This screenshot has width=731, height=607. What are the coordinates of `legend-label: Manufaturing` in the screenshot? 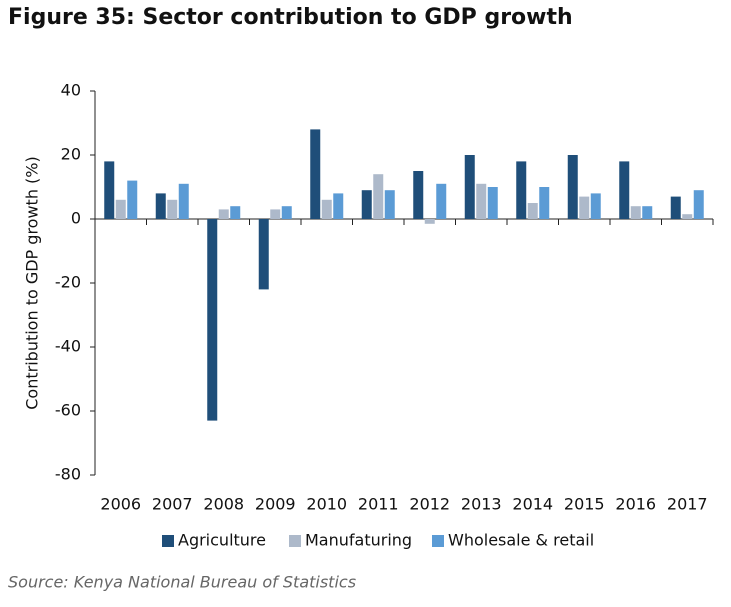 It's located at (358, 540).